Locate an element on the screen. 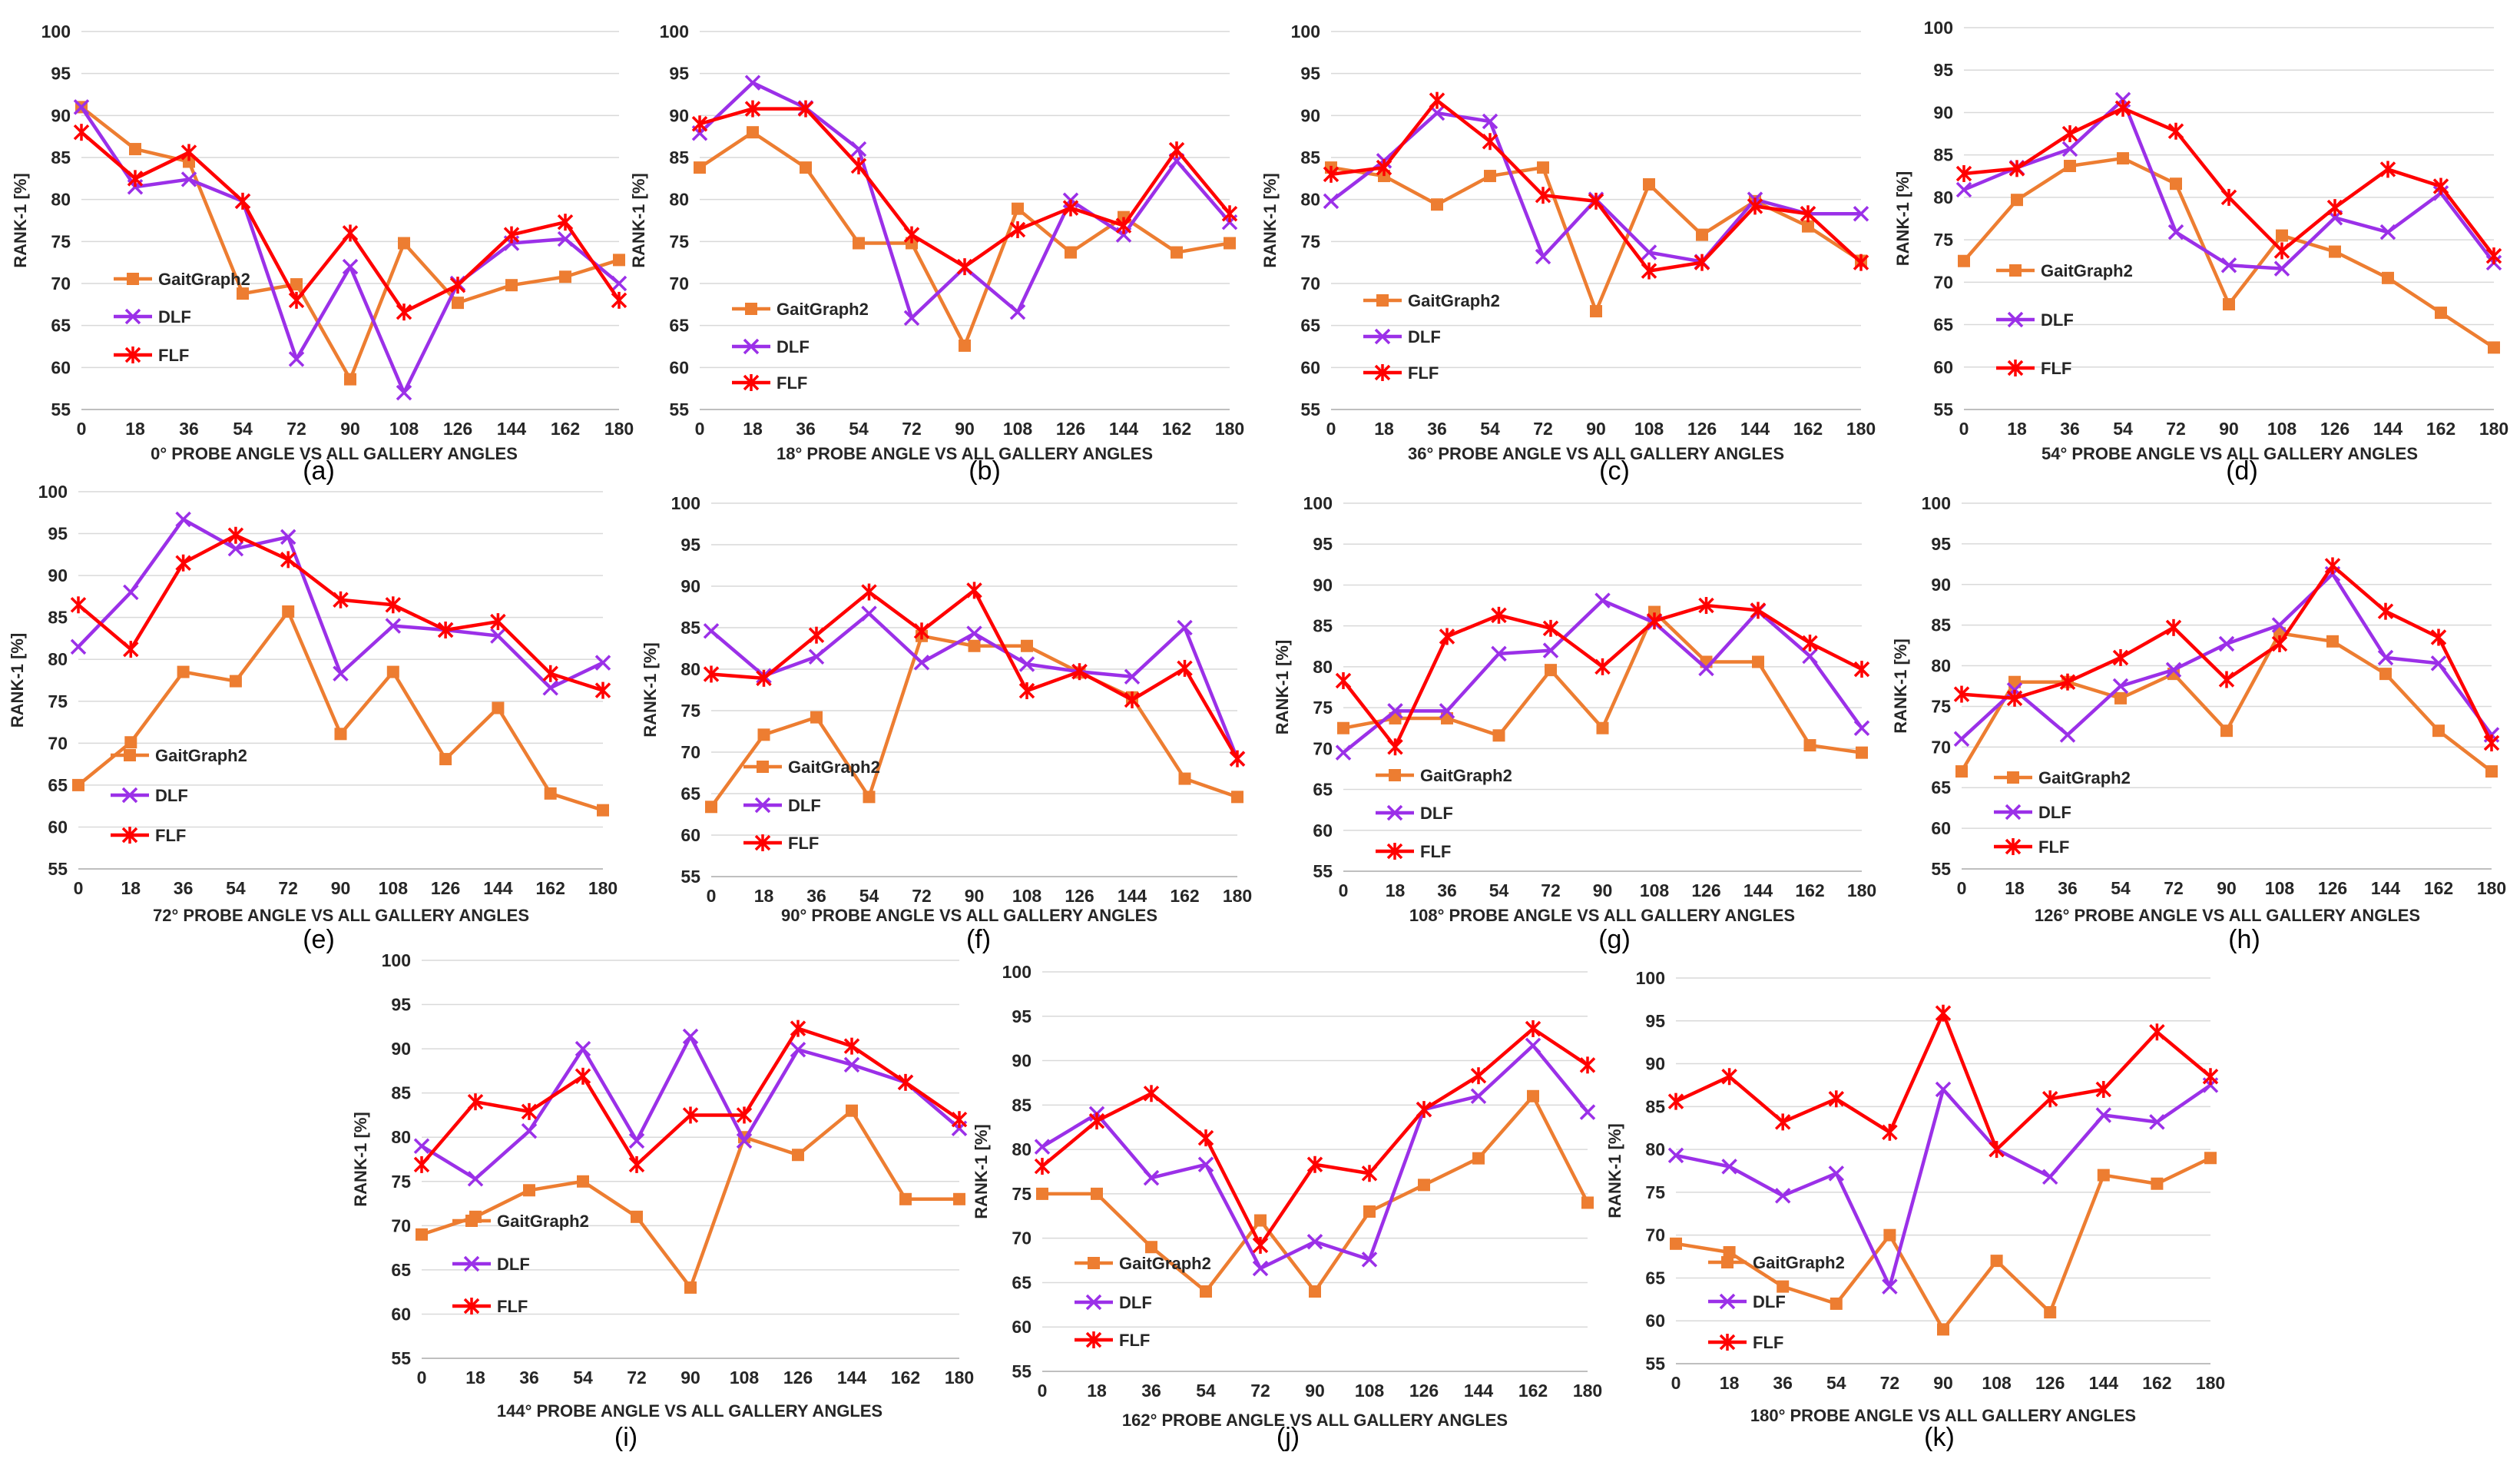 This screenshot has width=2520, height=1482. x-tick-label: 36 is located at coordinates (2068, 888).